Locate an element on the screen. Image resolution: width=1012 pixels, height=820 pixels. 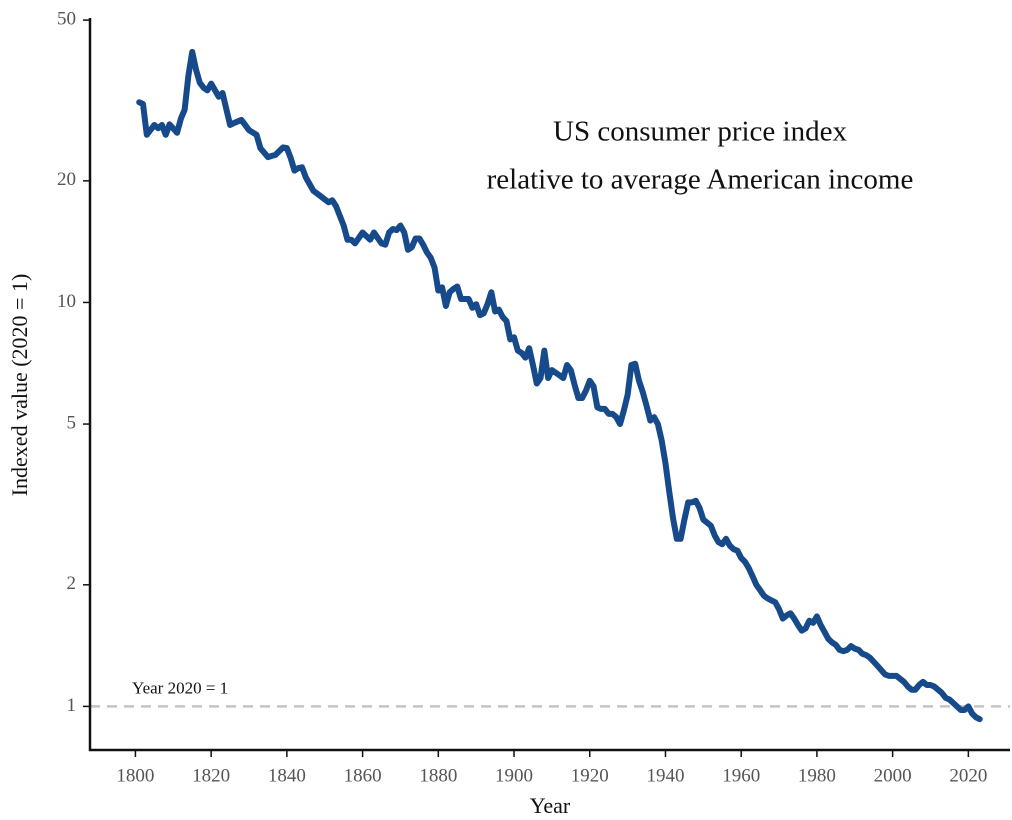
y-tick-label: 2 is located at coordinates (72, 583).